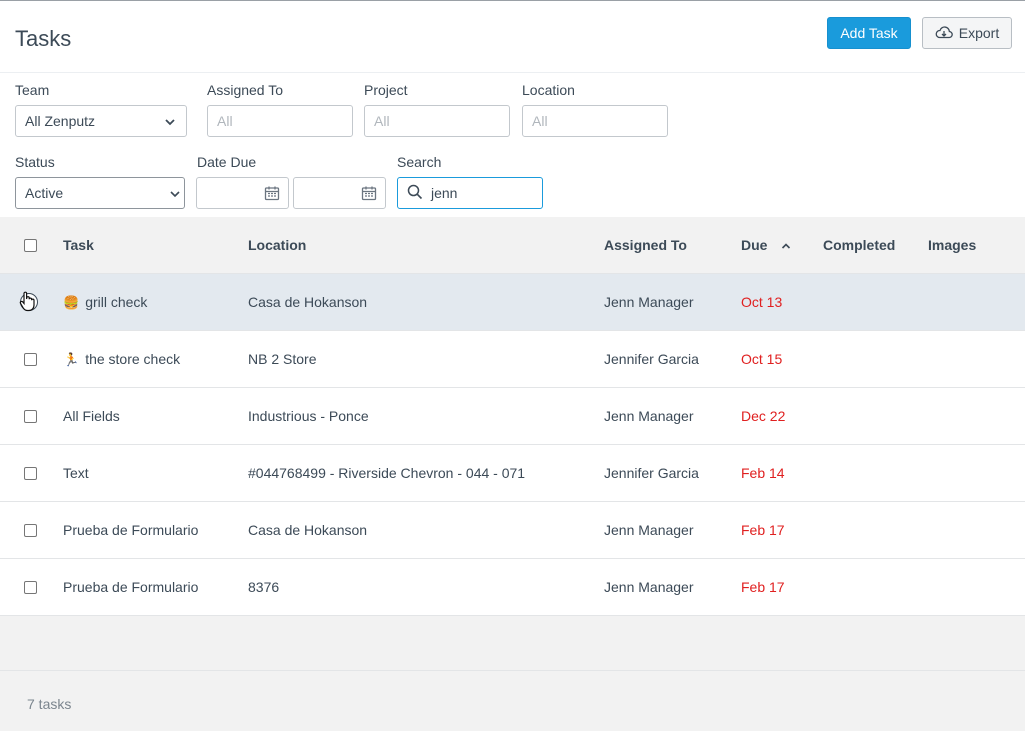 The image size is (1025, 731). I want to click on task-name: the store check, so click(133, 359).